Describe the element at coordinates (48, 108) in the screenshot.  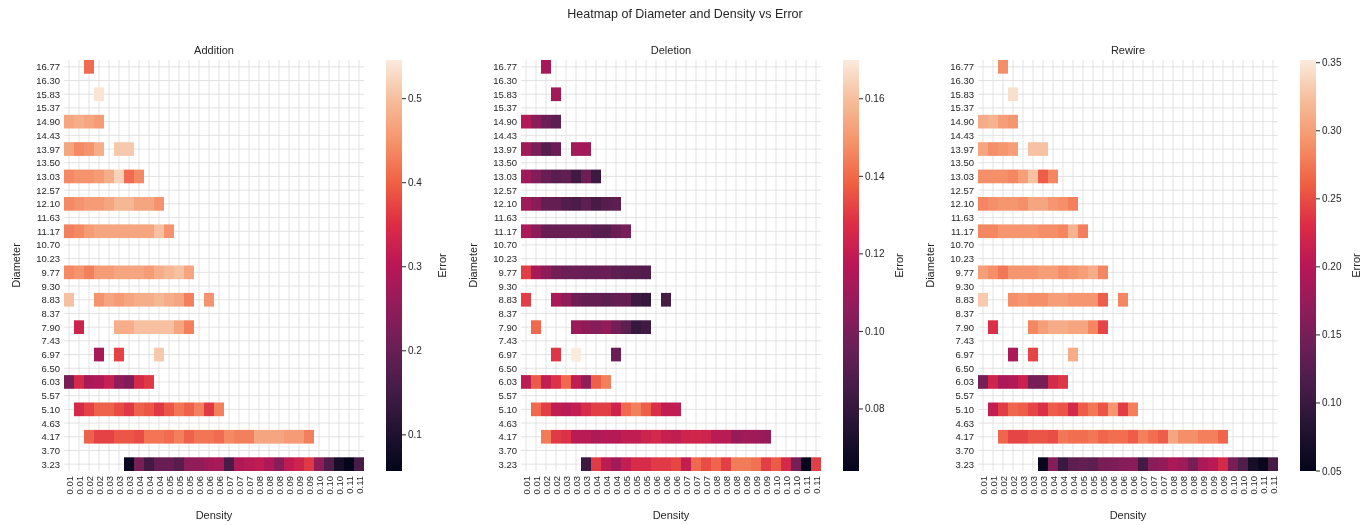
I see `y-tick-label: 15.37` at that location.